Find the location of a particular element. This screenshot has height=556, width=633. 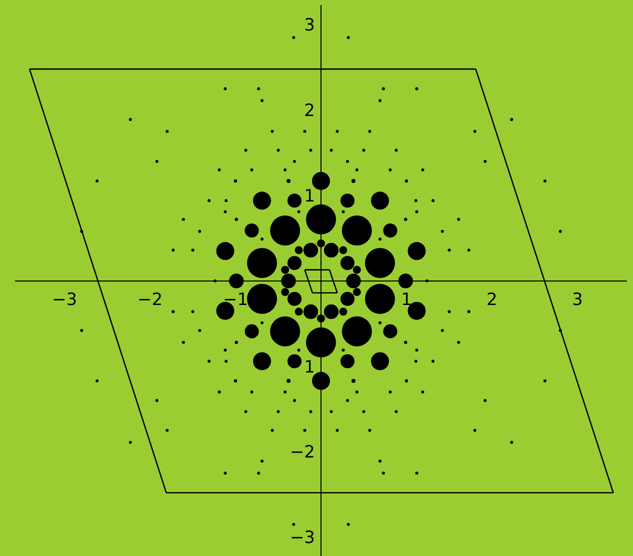

x-tick-label: −2 is located at coordinates (150, 300).